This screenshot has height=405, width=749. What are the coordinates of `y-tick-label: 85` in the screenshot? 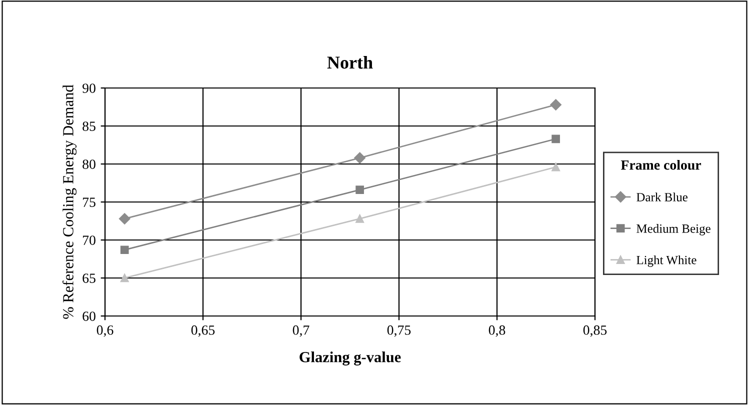 It's located at (89, 126).